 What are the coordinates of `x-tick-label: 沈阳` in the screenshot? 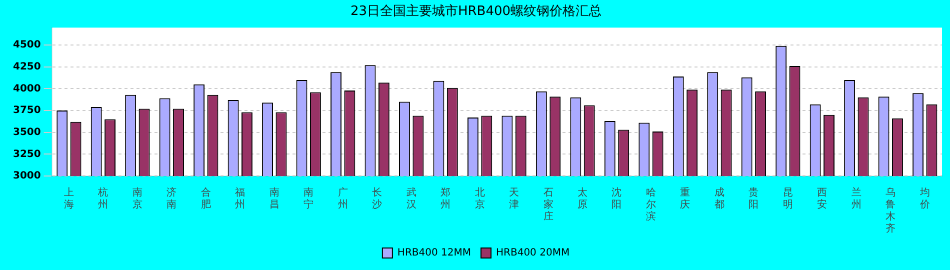 It's located at (617, 198).